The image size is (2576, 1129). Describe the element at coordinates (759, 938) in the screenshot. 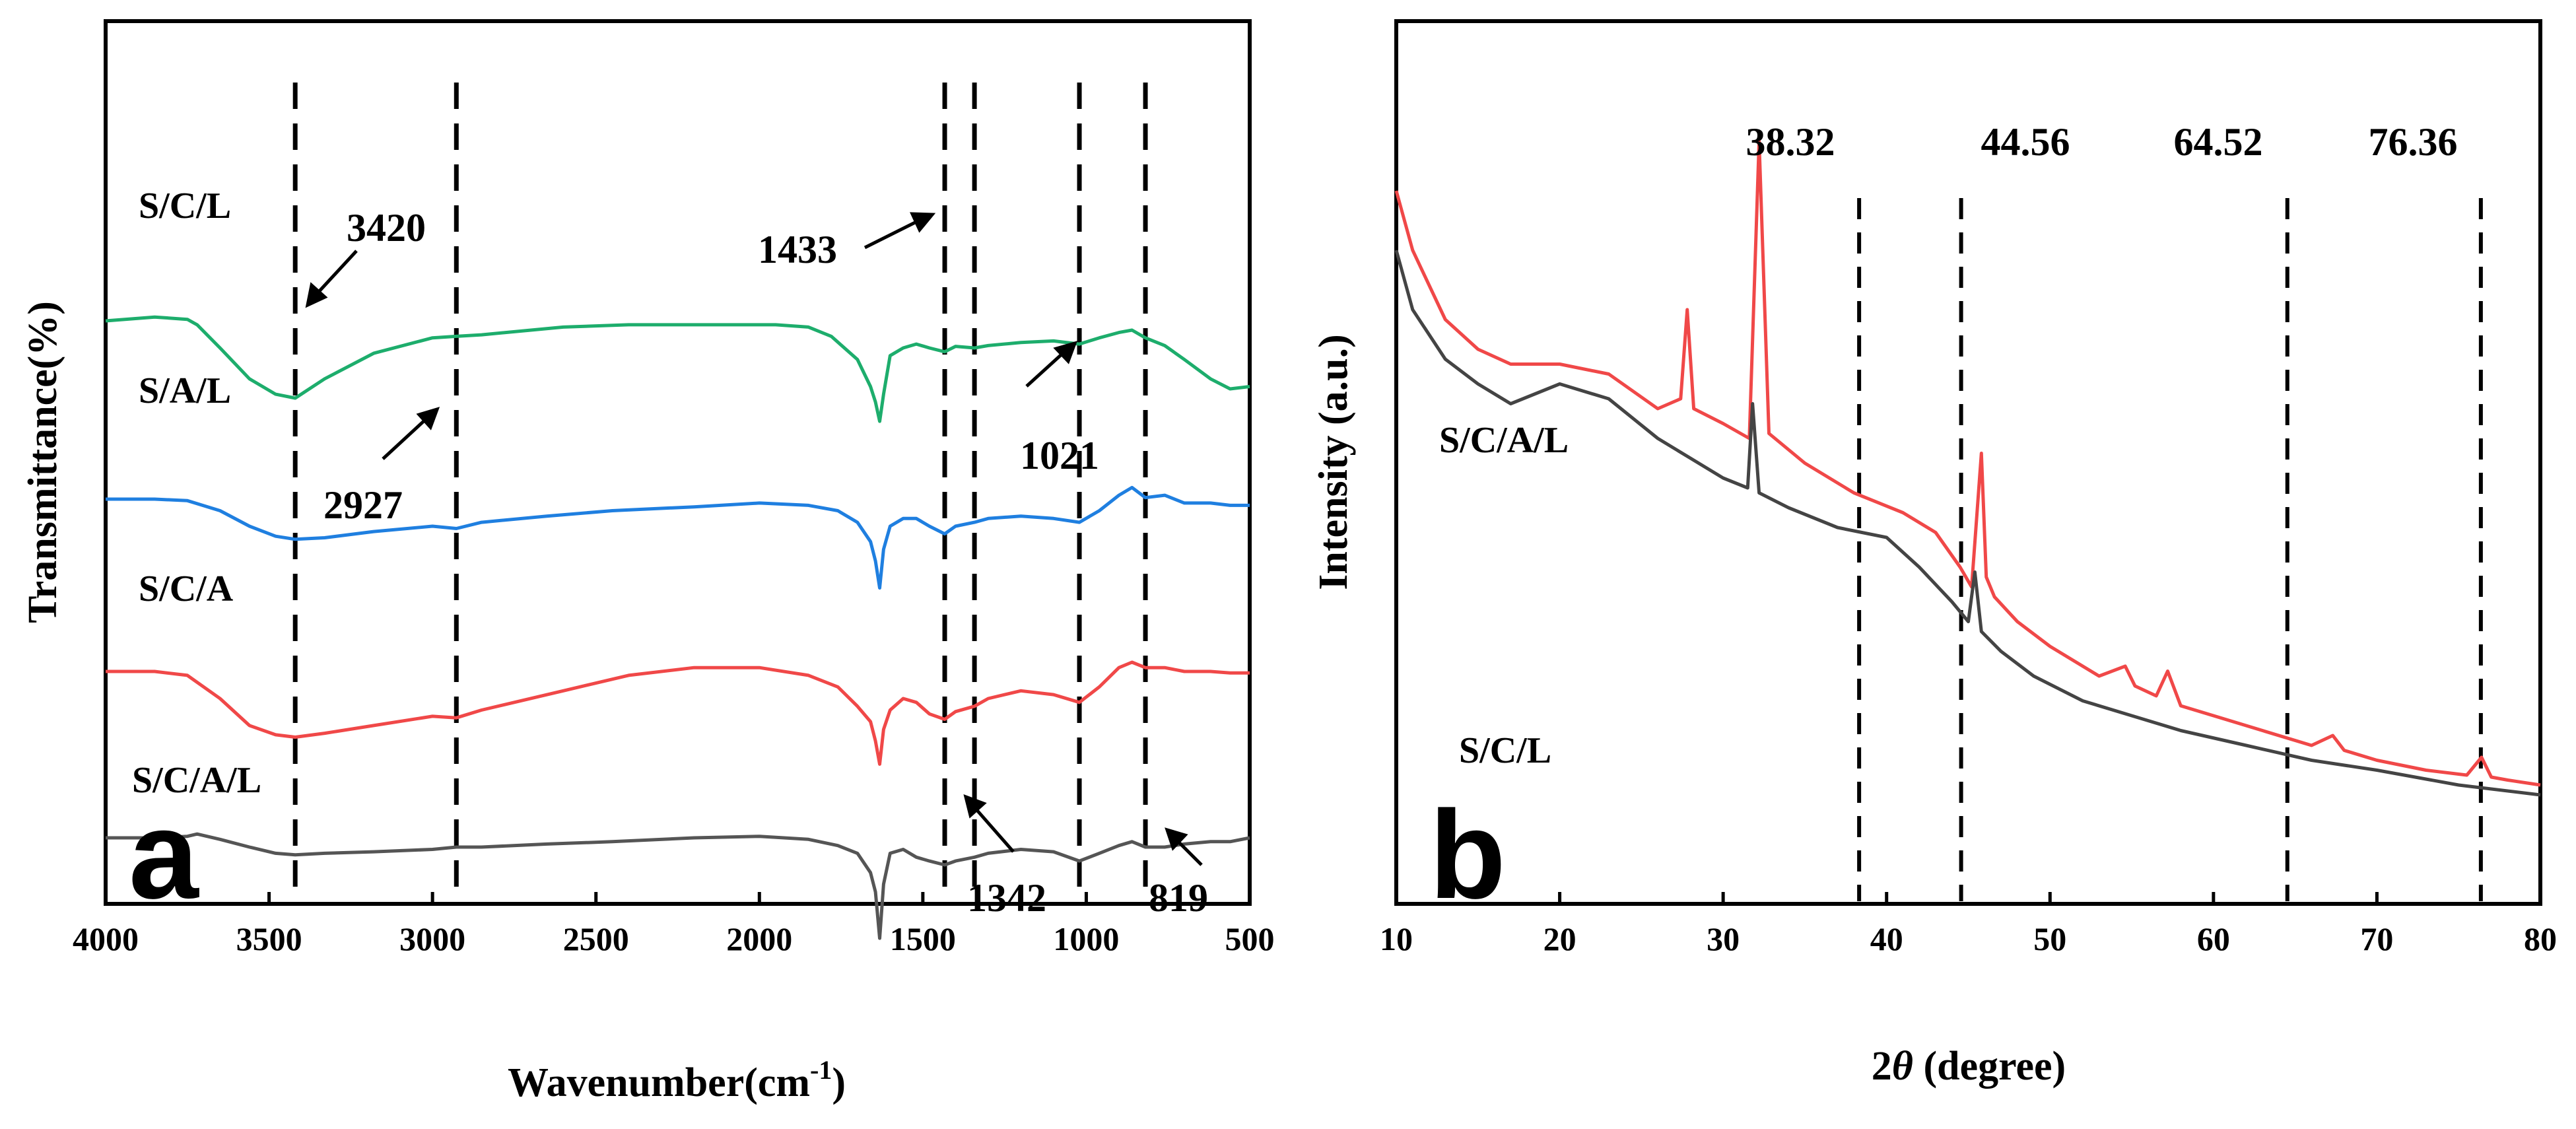

I see `panel-a-tick-label-2000: 2000` at that location.